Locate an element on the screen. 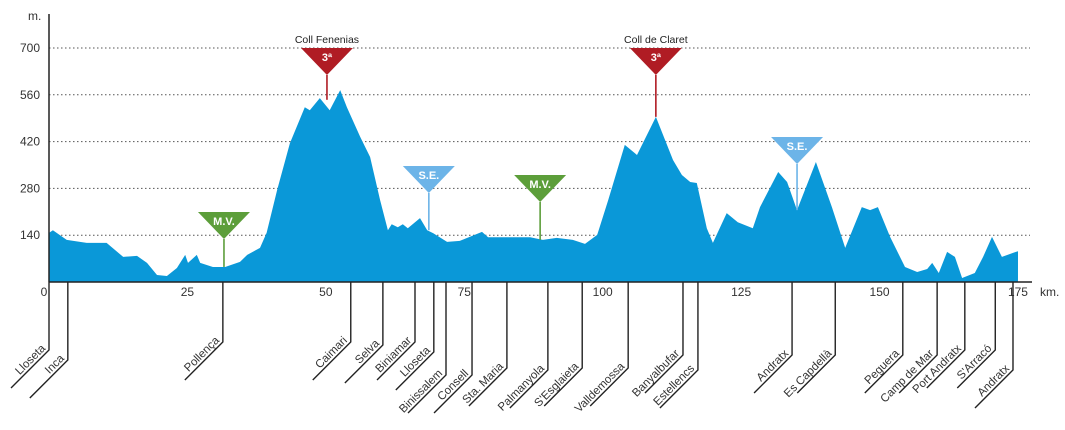 The height and width of the screenshot is (430, 1065). town-label: Lloseta is located at coordinates (30, 359).